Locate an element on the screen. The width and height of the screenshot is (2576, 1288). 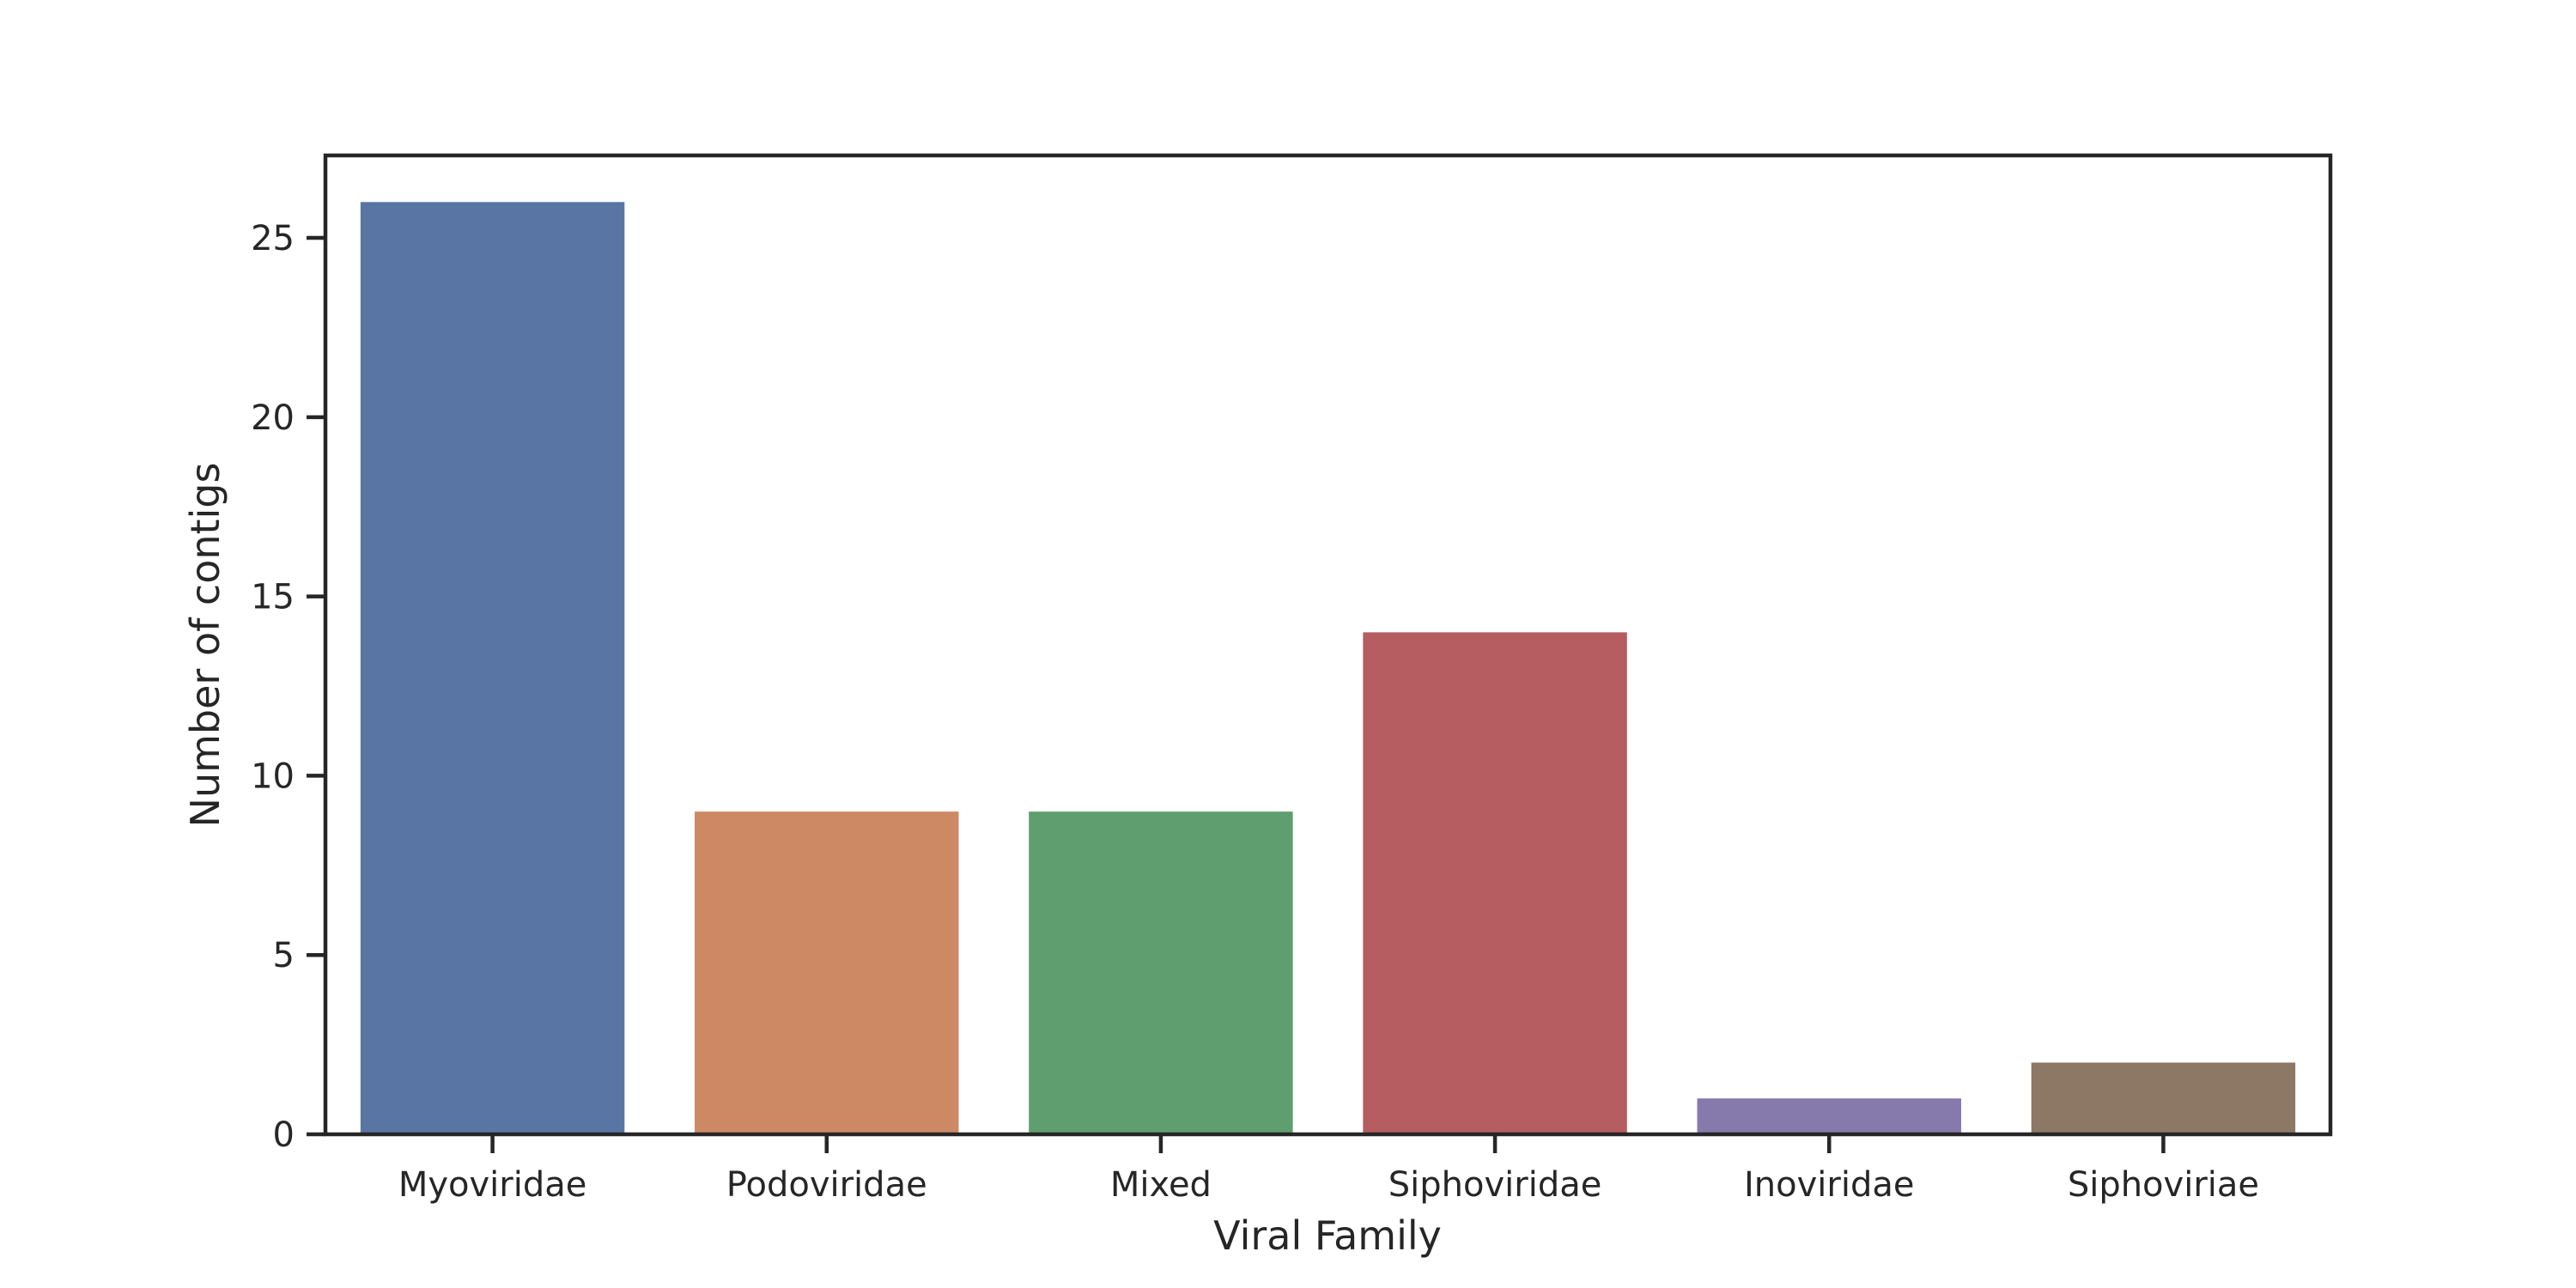
bar-myoviridae is located at coordinates (492, 668).